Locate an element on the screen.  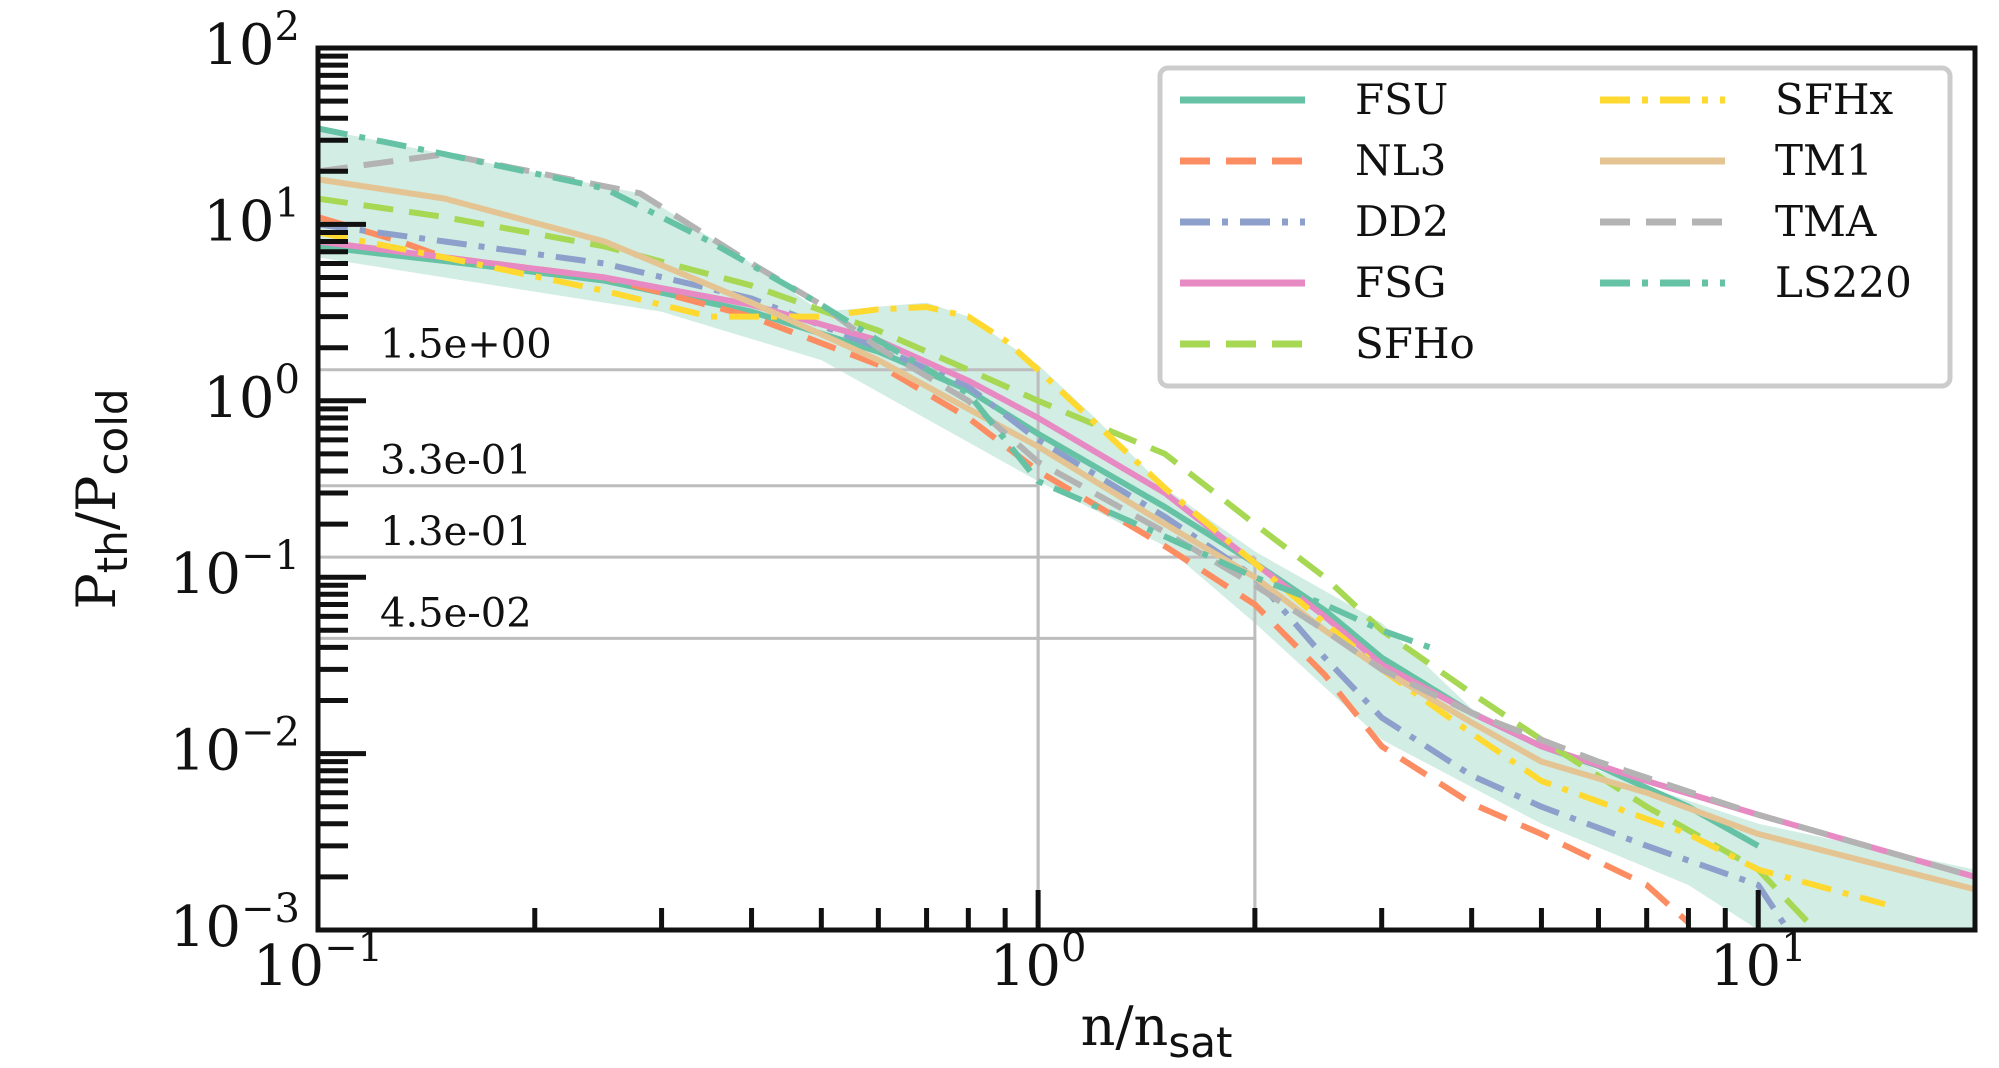
legend-label-tma: TMA is located at coordinates (1826, 221).